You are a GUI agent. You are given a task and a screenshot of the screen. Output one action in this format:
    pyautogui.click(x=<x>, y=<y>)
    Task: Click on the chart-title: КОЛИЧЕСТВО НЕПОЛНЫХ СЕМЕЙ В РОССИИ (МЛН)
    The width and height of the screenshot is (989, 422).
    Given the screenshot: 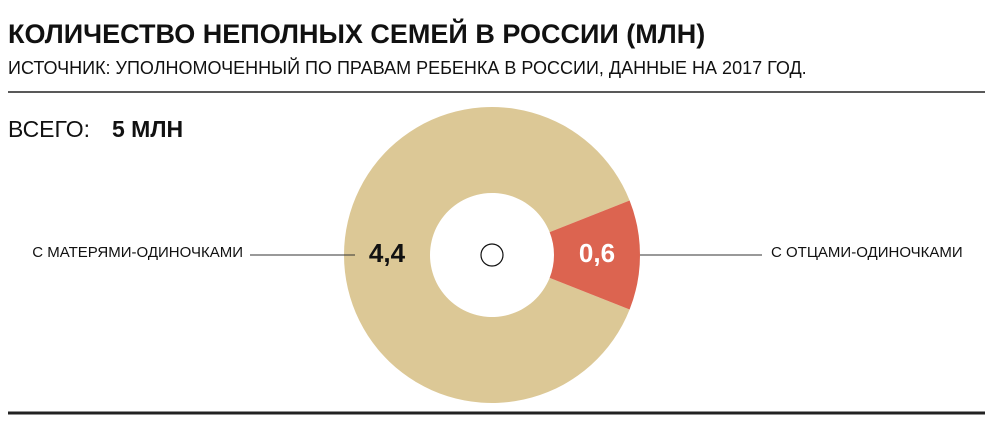 What is the action you would take?
    pyautogui.click(x=356, y=33)
    